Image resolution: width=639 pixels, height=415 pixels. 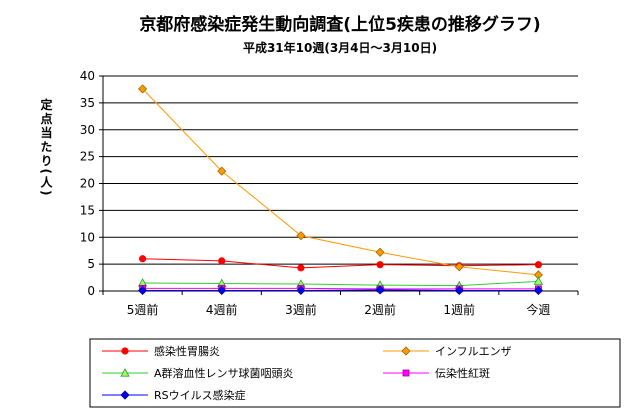 I want to click on legend-item: インフルエンザ, so click(x=447, y=351).